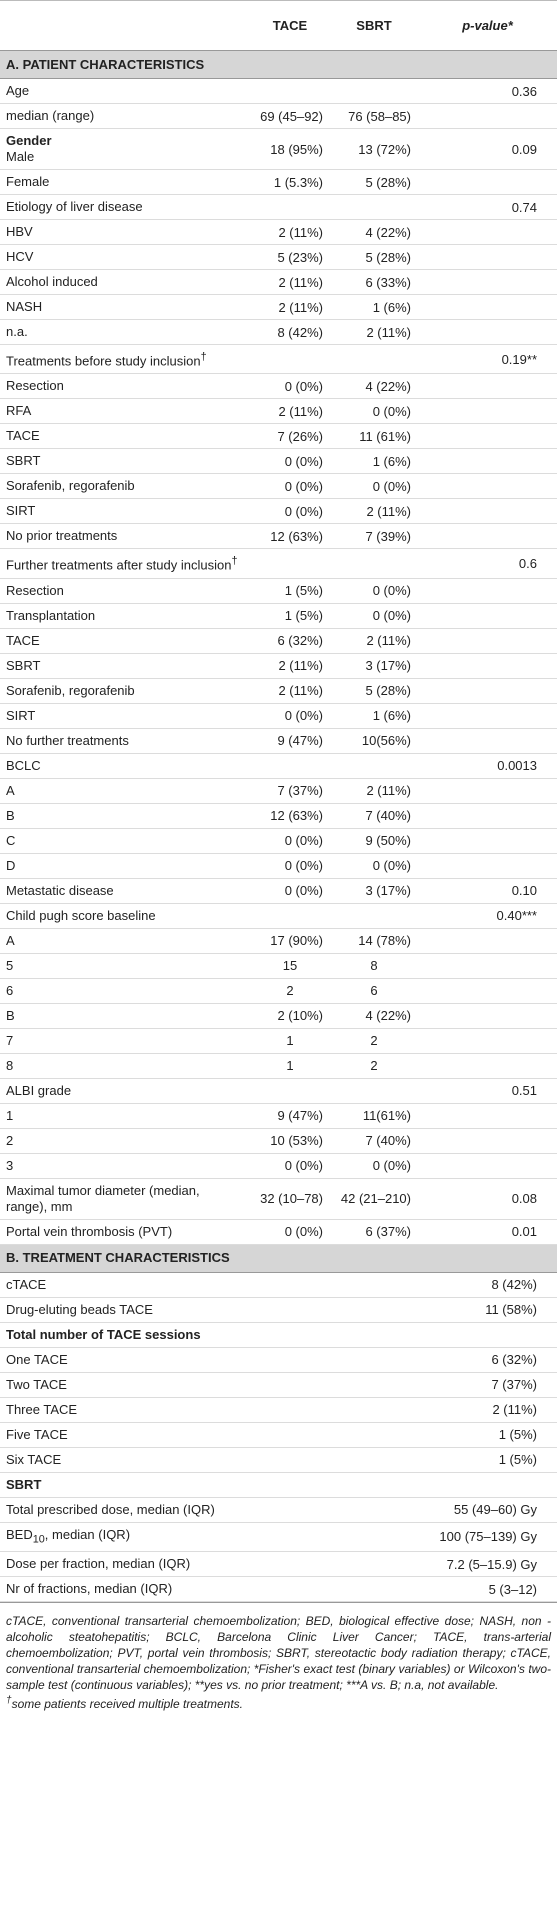 The height and width of the screenshot is (1909, 557). I want to click on label-cell: B, so click(125, 816).